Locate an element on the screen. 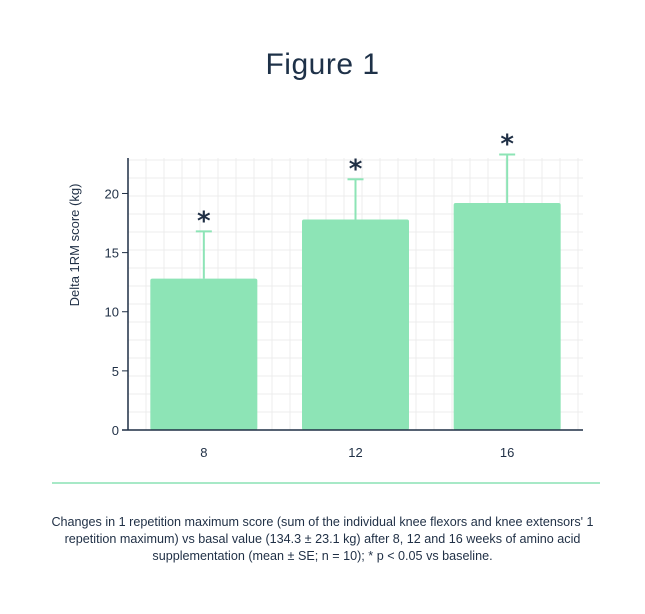 The image size is (645, 614). y-tick-label-15: 15 is located at coordinates (112, 253).